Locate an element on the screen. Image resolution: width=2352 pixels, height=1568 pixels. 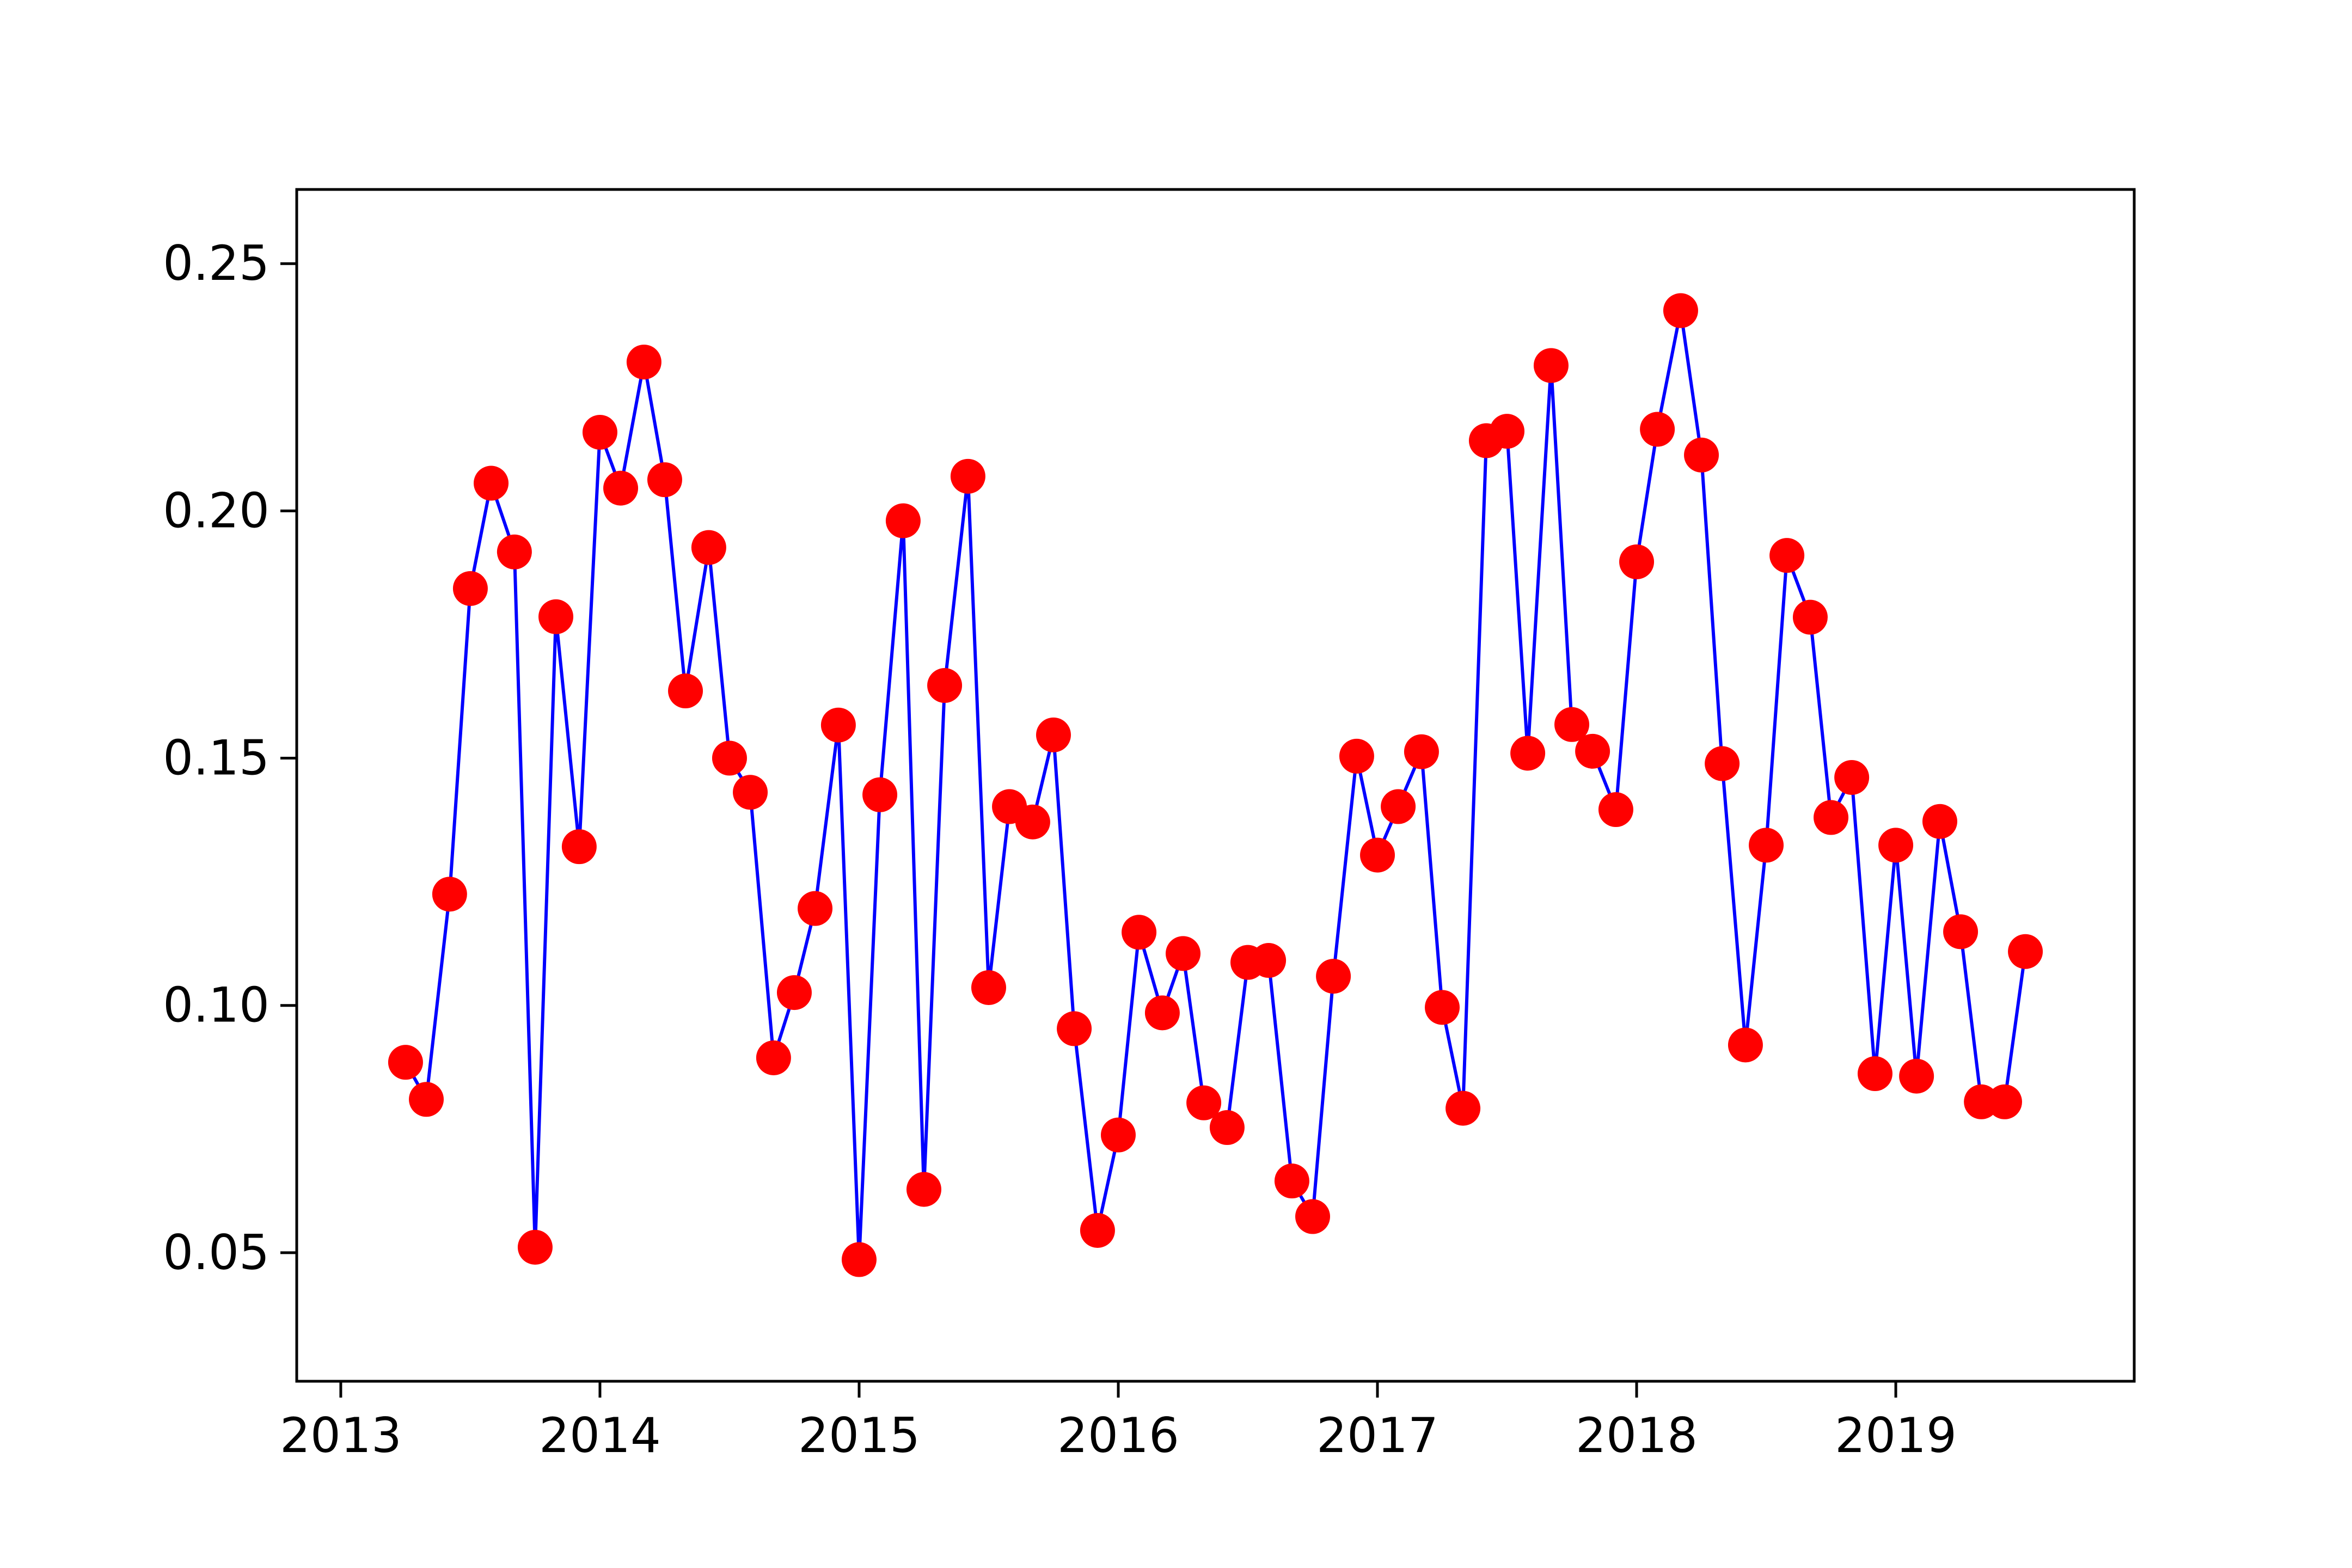
x-tick-label: 2019 is located at coordinates (1896, 1435).